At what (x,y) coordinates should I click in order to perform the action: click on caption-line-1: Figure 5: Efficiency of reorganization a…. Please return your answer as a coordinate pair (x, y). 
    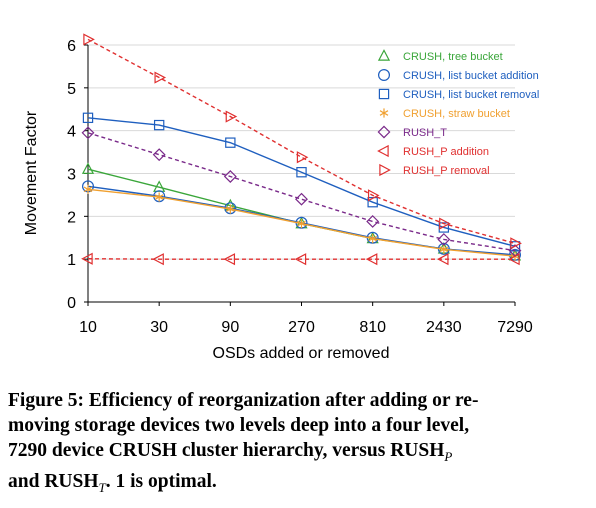
    Looking at the image, I should click on (243, 400).